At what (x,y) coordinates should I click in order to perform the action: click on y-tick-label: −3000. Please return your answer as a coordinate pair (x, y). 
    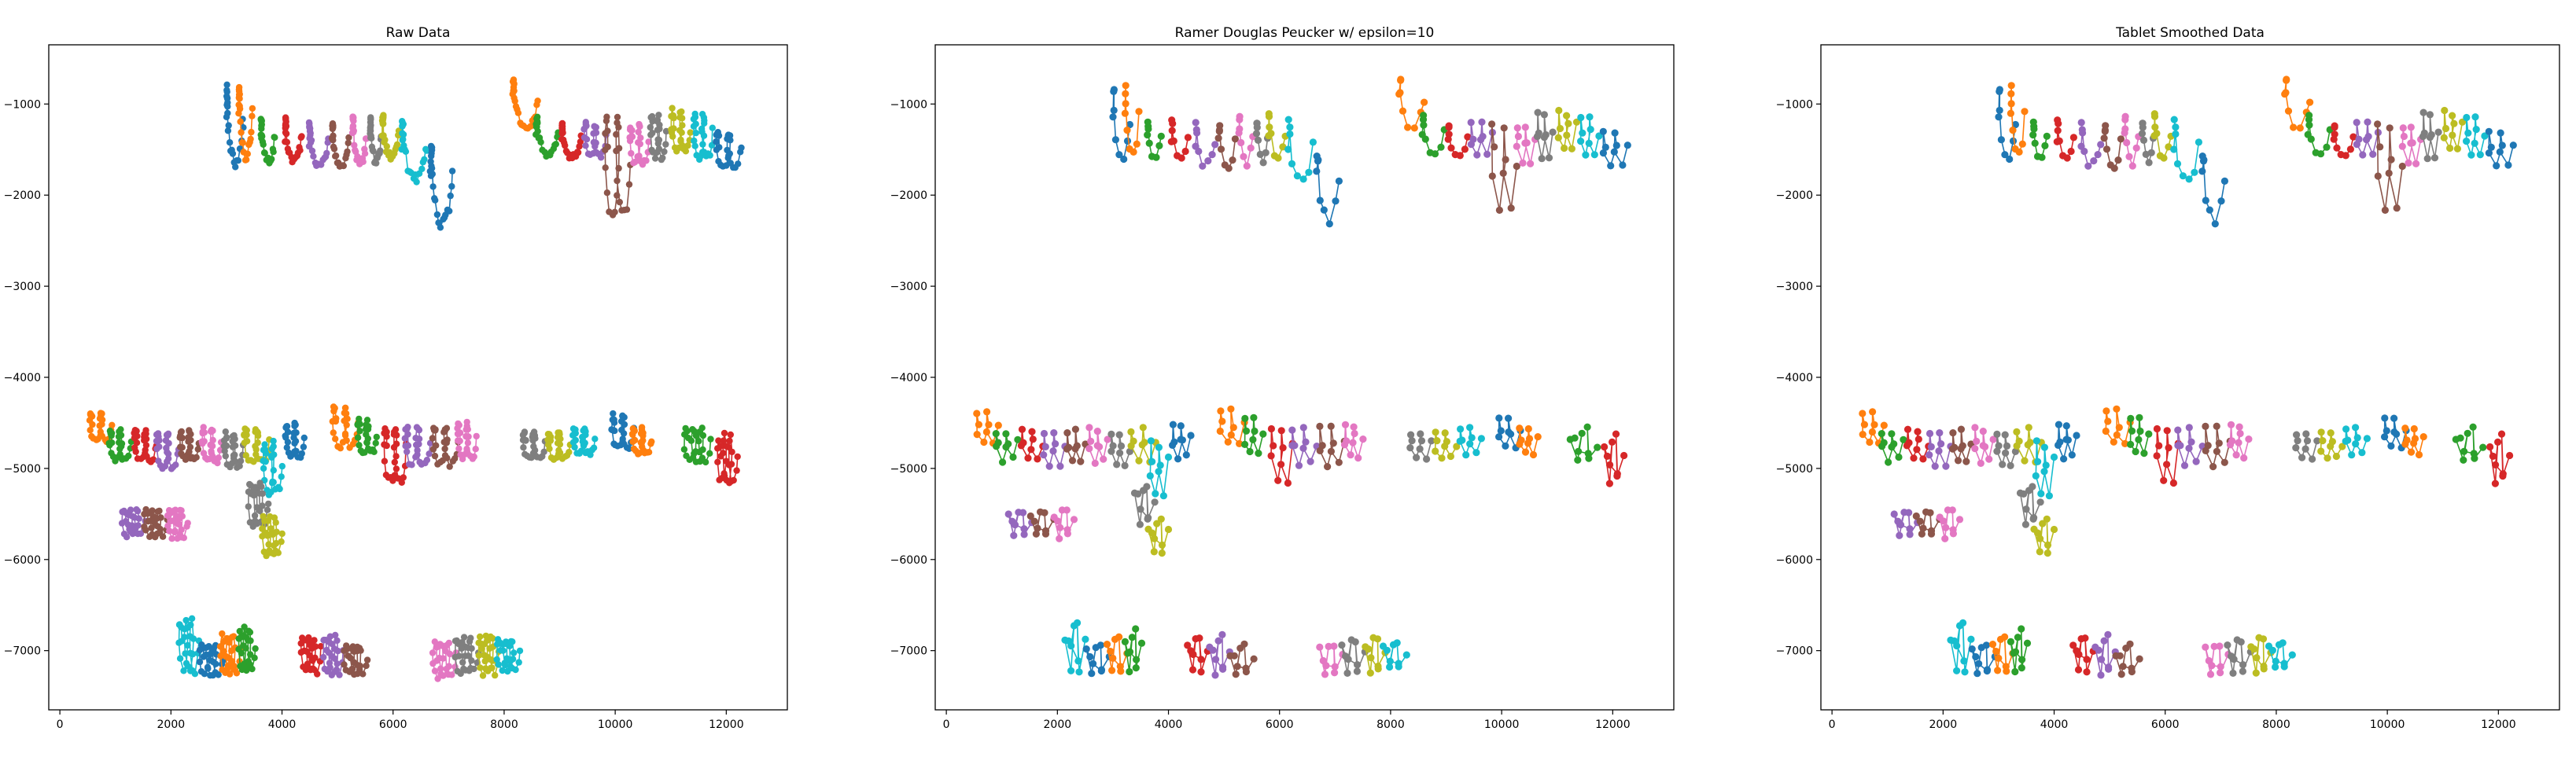
    Looking at the image, I should click on (908, 287).